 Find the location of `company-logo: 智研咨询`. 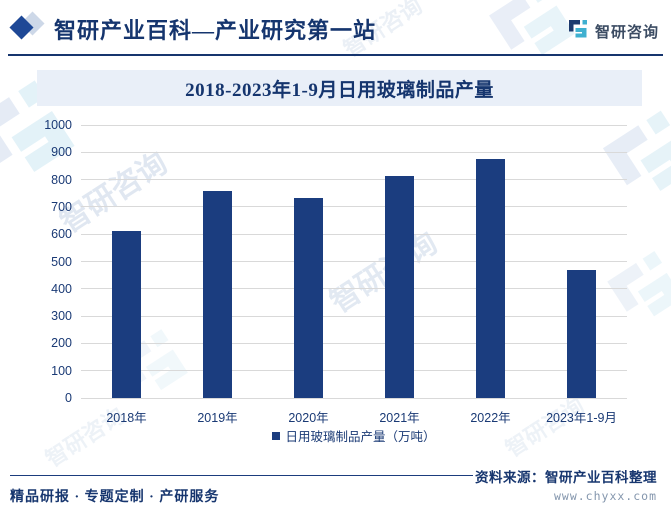

company-logo: 智研咨询 is located at coordinates (612, 31).